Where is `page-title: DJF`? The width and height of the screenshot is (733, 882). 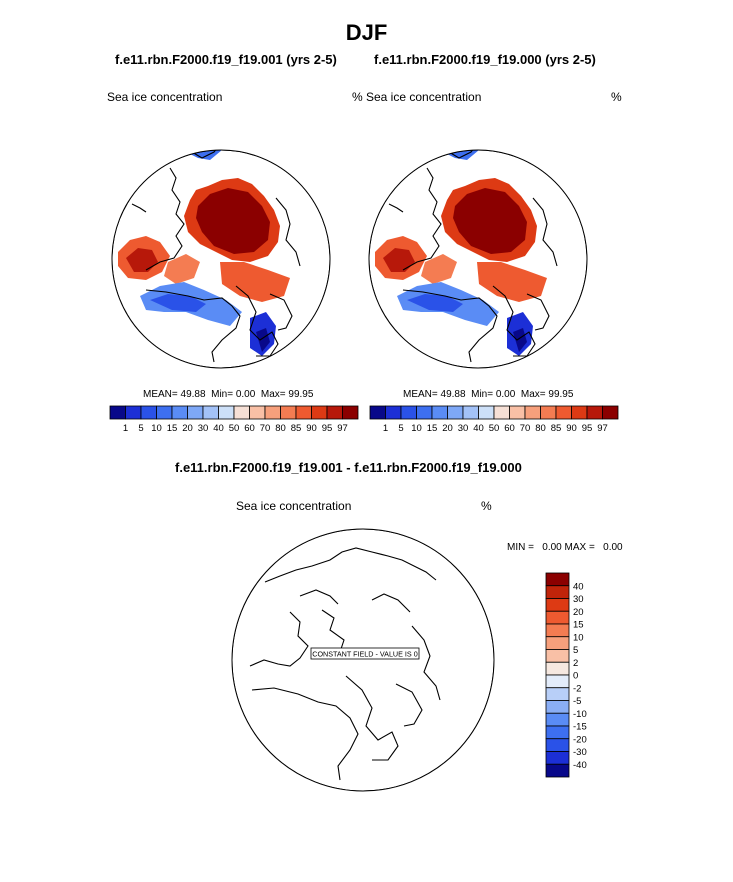
page-title: DJF is located at coordinates (366, 32).